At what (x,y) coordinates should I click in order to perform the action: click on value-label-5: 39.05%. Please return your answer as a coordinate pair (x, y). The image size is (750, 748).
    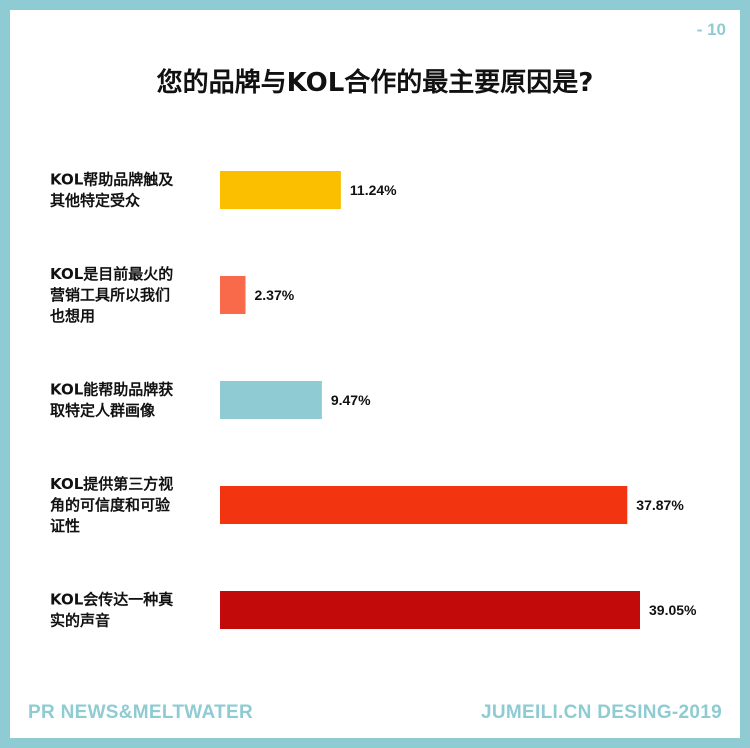
    Looking at the image, I should click on (673, 610).